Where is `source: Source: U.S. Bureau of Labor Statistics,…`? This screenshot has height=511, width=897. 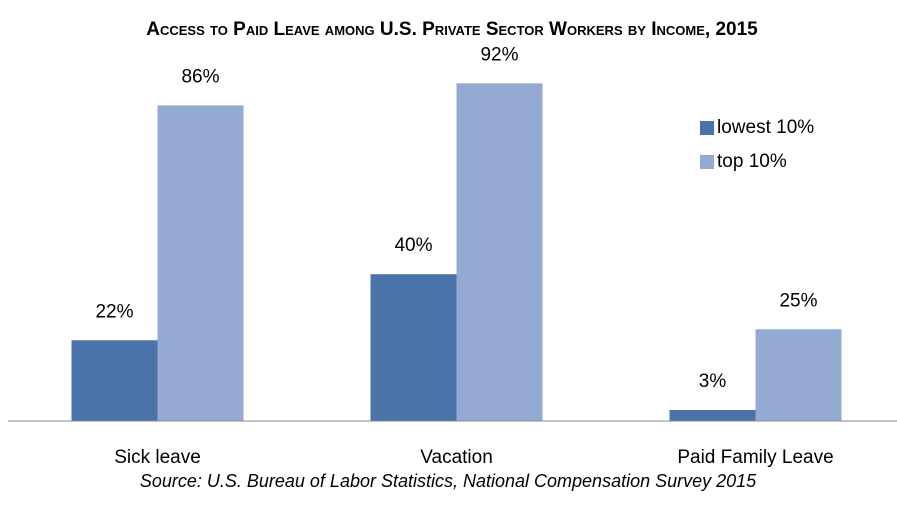 source: Source: U.S. Bureau of Labor Statistics,… is located at coordinates (448, 481).